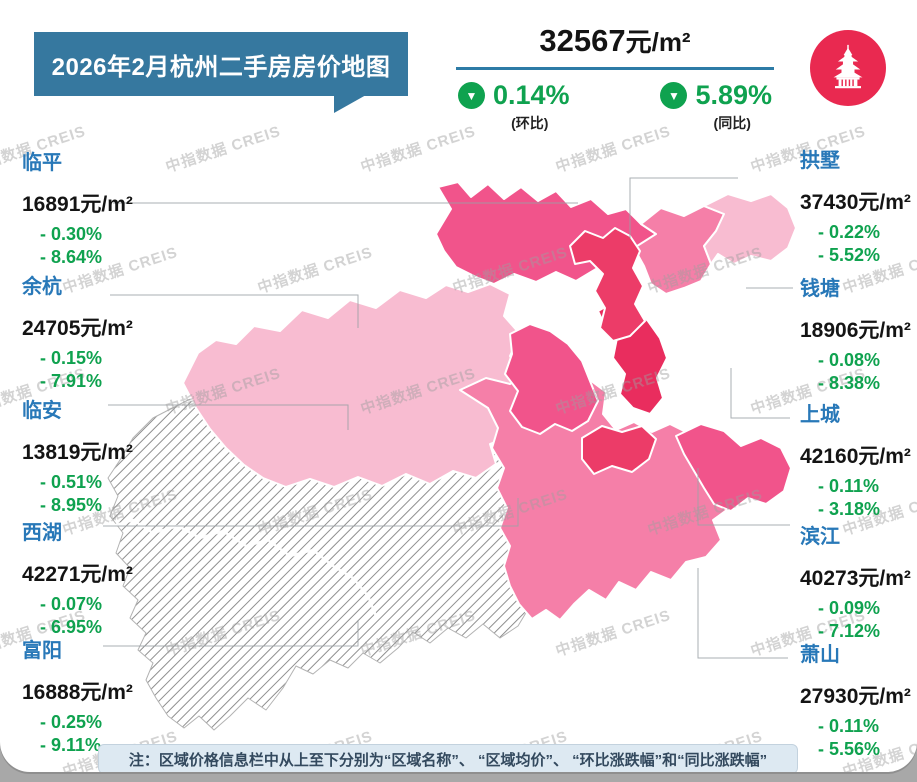 The height and width of the screenshot is (782, 917). What do you see at coordinates (679, 250) in the screenshot?
I see `map-region-qiantang` at bounding box center [679, 250].